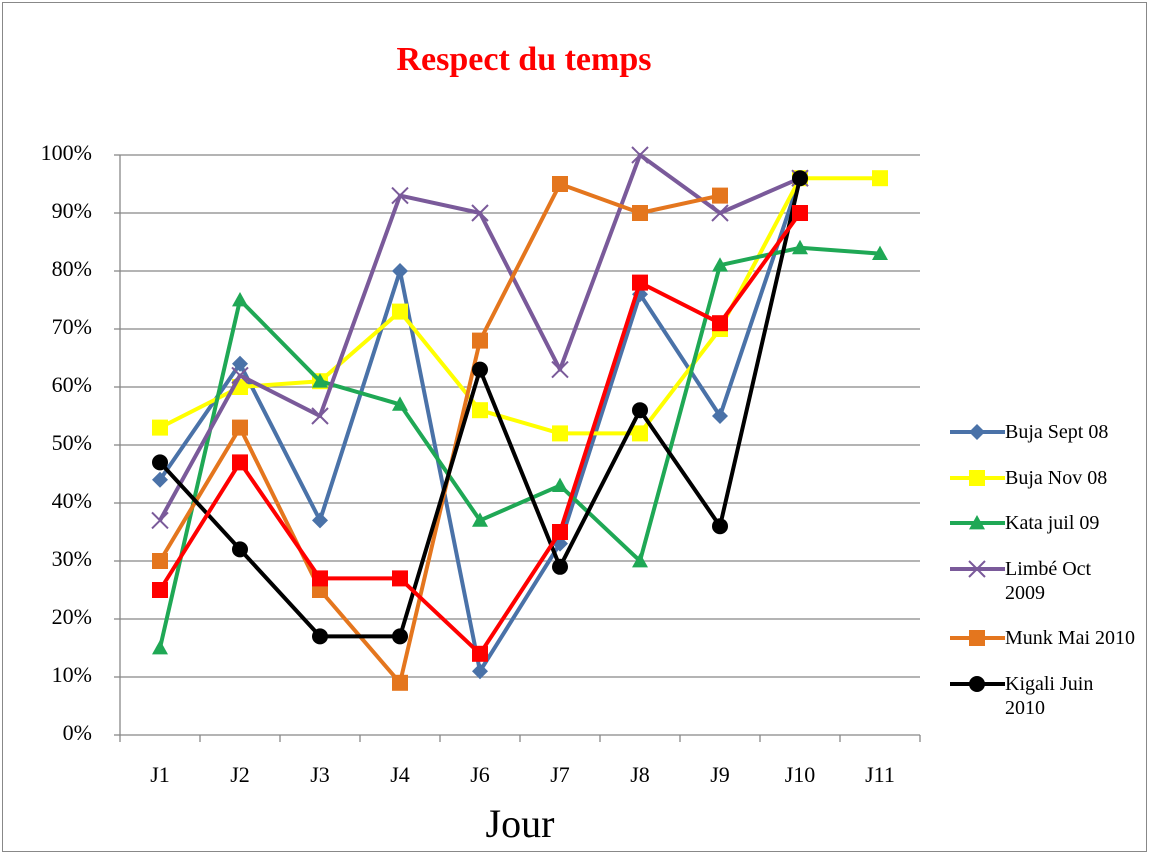  I want to click on legend-item: Kigali Juin 2010, so click(1042, 696).